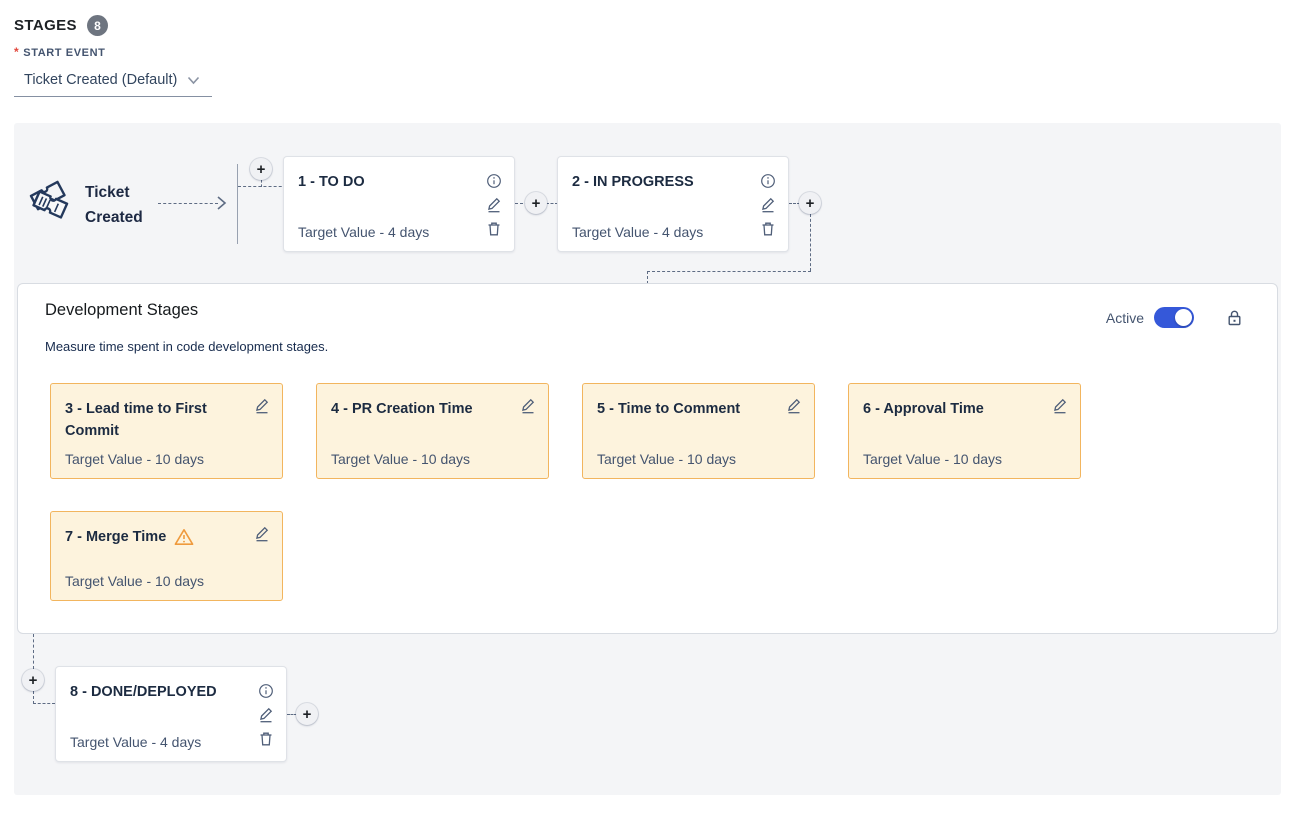  What do you see at coordinates (399, 204) in the screenshot?
I see `stage-card-1: 1 - TO DO Target Value - 4 days` at bounding box center [399, 204].